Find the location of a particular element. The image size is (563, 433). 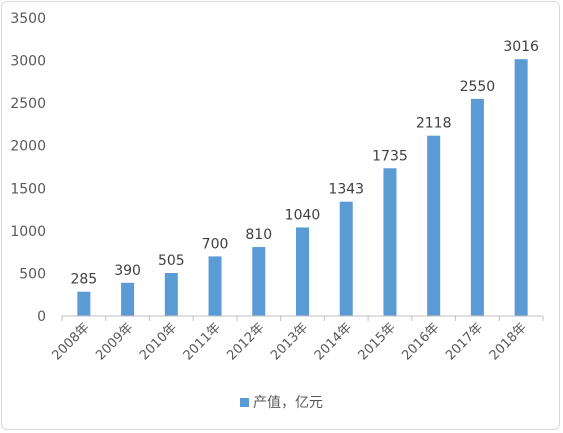

data-label: 810 is located at coordinates (258, 235).